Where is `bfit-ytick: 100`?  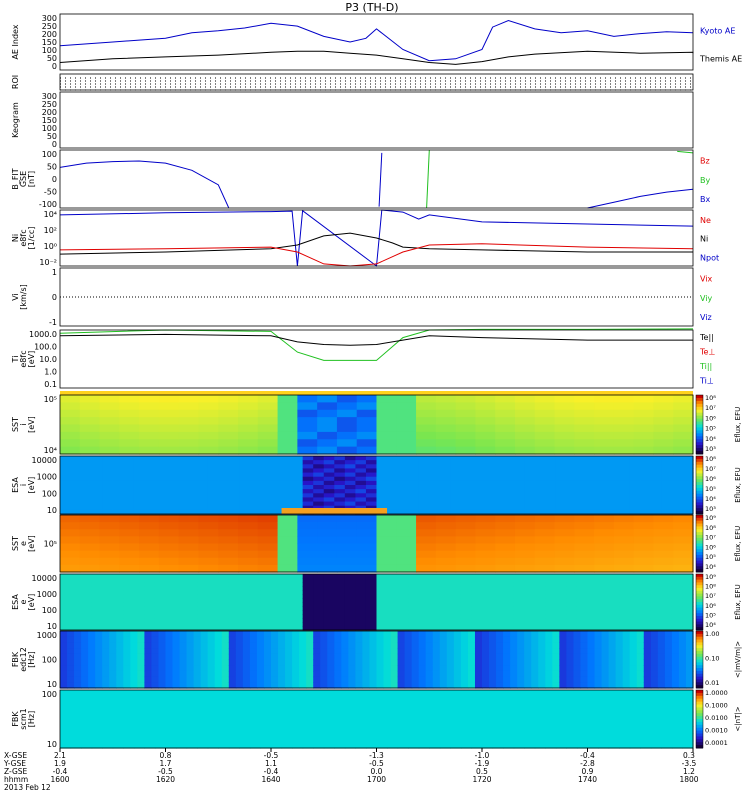 bfit-ytick: 100 is located at coordinates (49, 154).